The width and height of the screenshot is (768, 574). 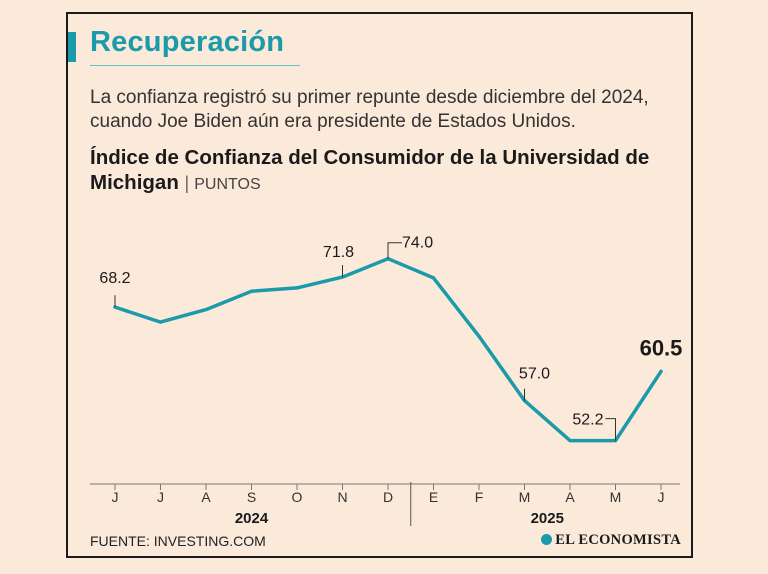 I want to click on brand-logo: EL ECONOMISTA, so click(x=611, y=540).